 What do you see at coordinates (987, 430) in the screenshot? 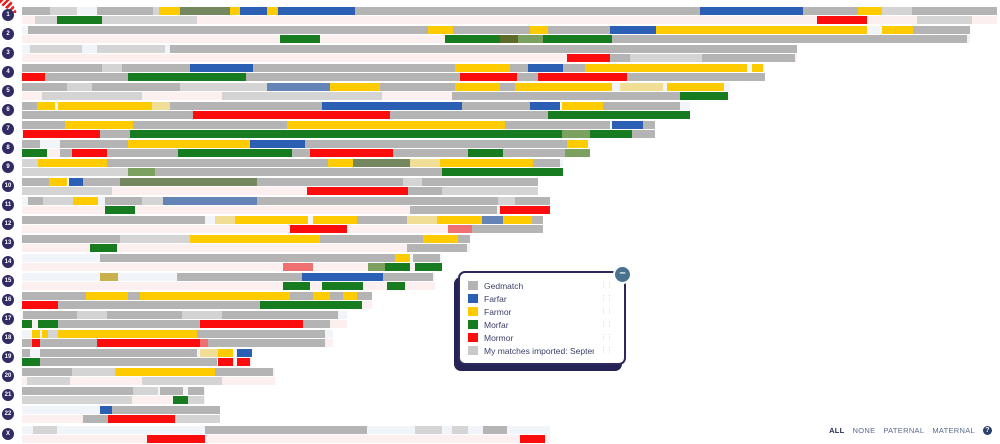
I see `help-icon: ?` at bounding box center [987, 430].